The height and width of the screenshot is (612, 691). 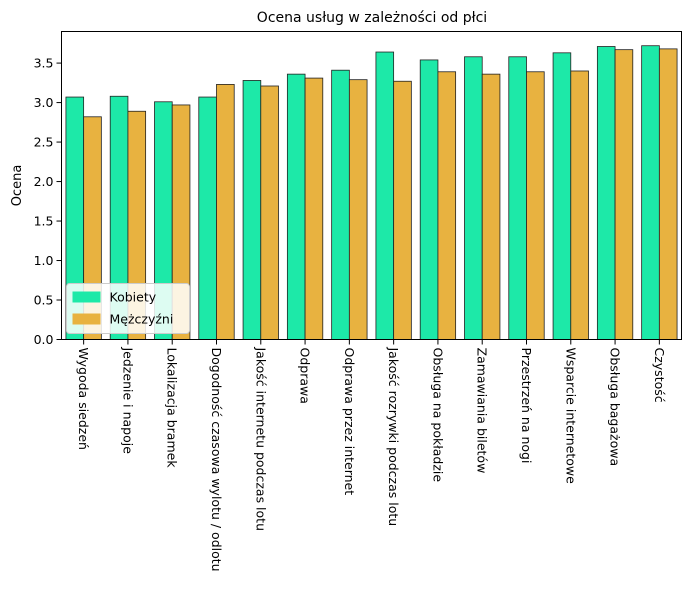 What do you see at coordinates (615, 407) in the screenshot?
I see `x-tick-label: Obsługa bagażowa` at bounding box center [615, 407].